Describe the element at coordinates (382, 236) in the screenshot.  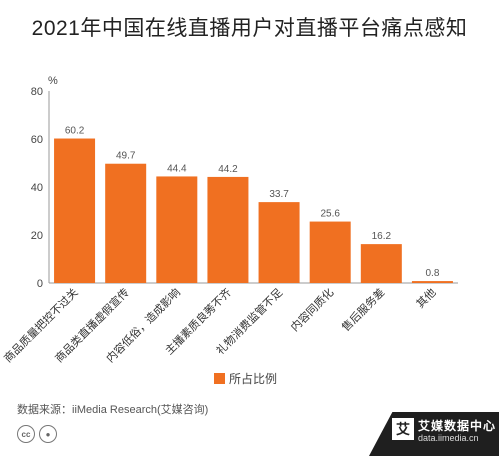
I see `data-label: 16.2` at that location.